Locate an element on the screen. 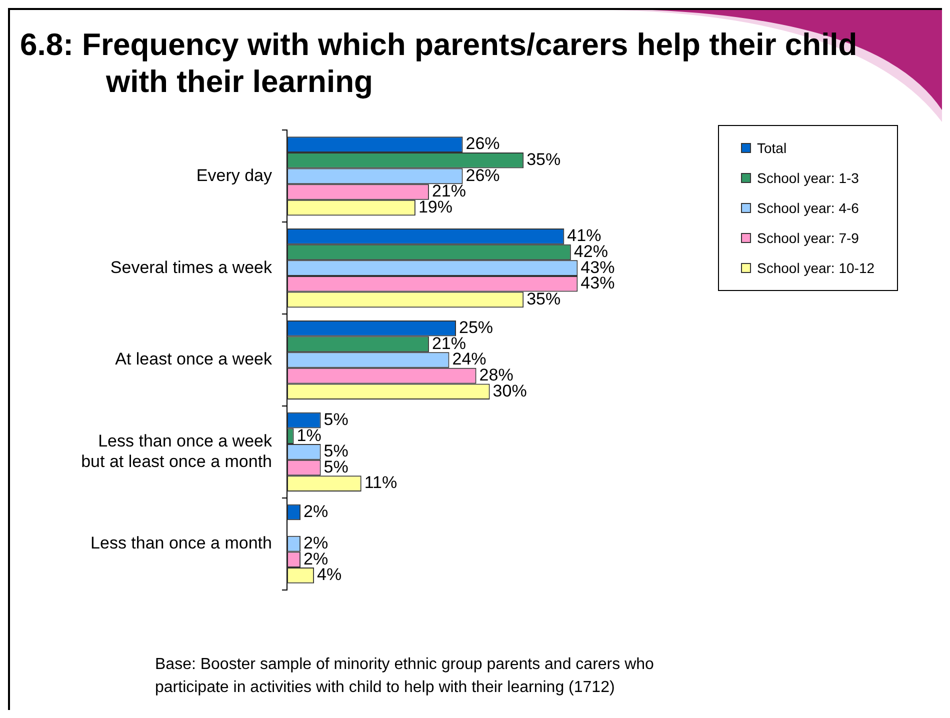  data-label: 1% is located at coordinates (309, 435).